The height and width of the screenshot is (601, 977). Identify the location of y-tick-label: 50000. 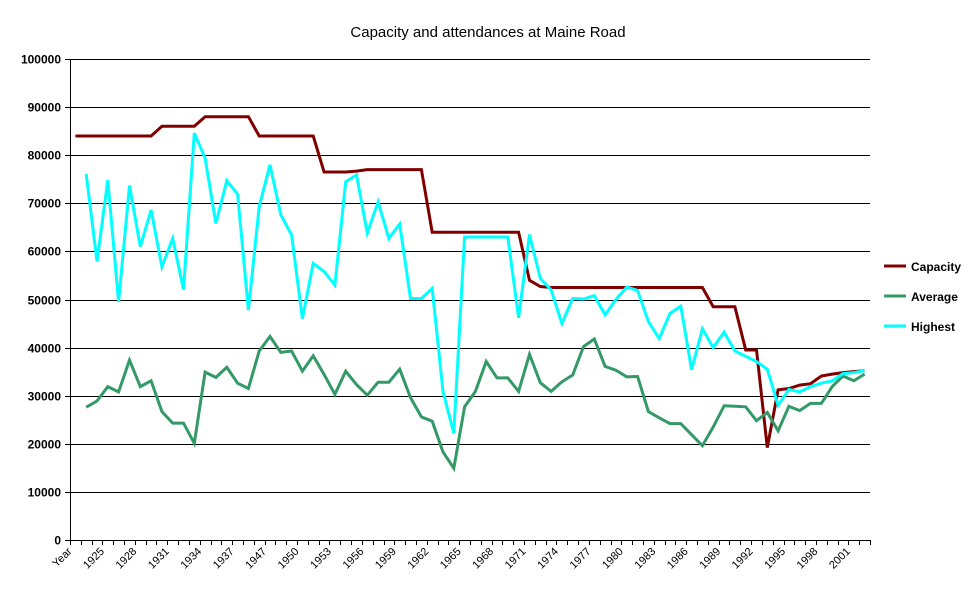
(45, 301).